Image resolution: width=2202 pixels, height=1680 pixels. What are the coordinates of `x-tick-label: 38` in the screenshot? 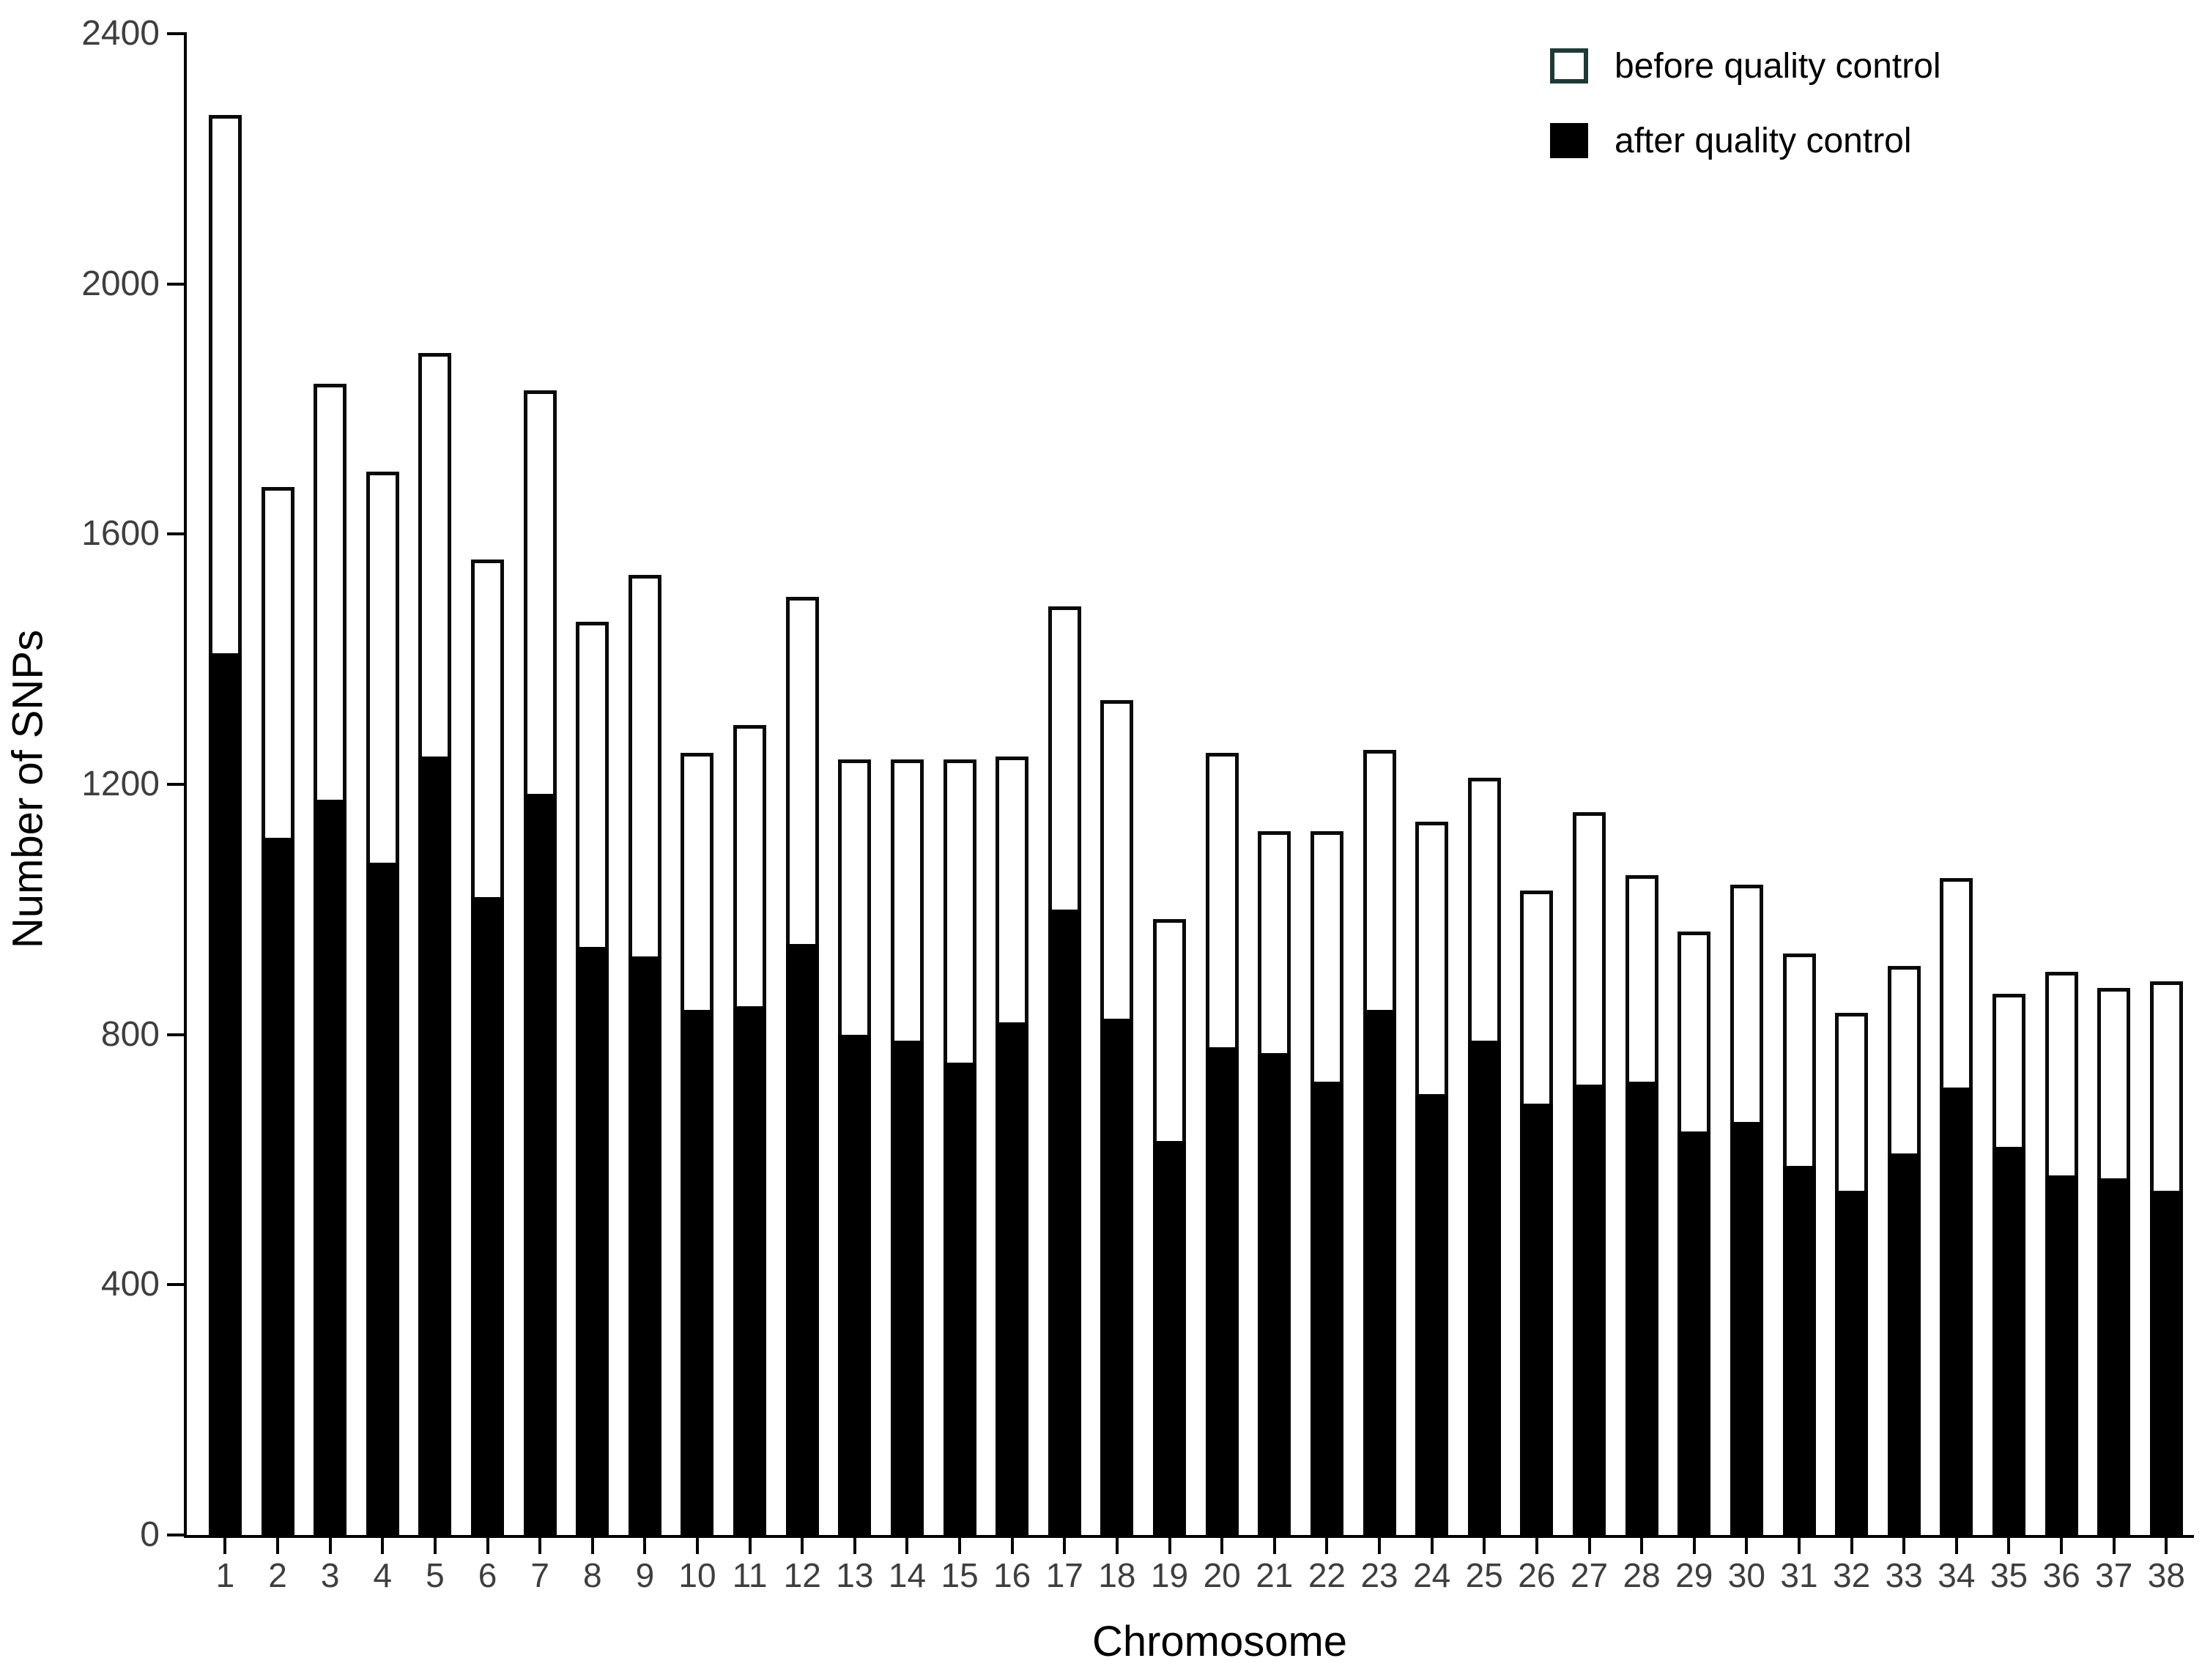 It's located at (2166, 1575).